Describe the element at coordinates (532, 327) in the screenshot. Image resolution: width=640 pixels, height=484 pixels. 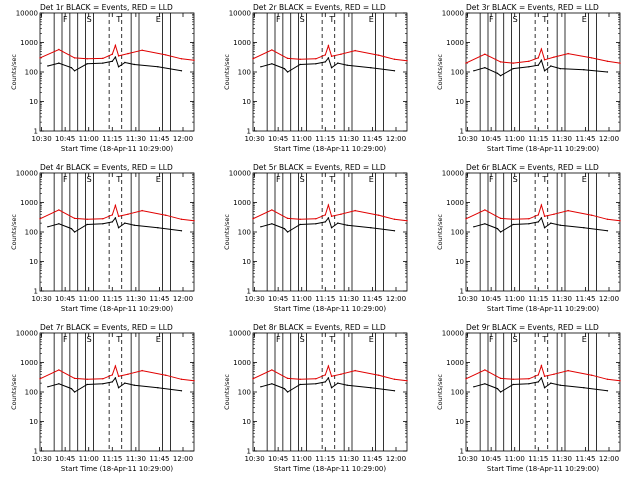
I see `panel-title: Det 9r BLACK = Events, RED = LLD` at that location.